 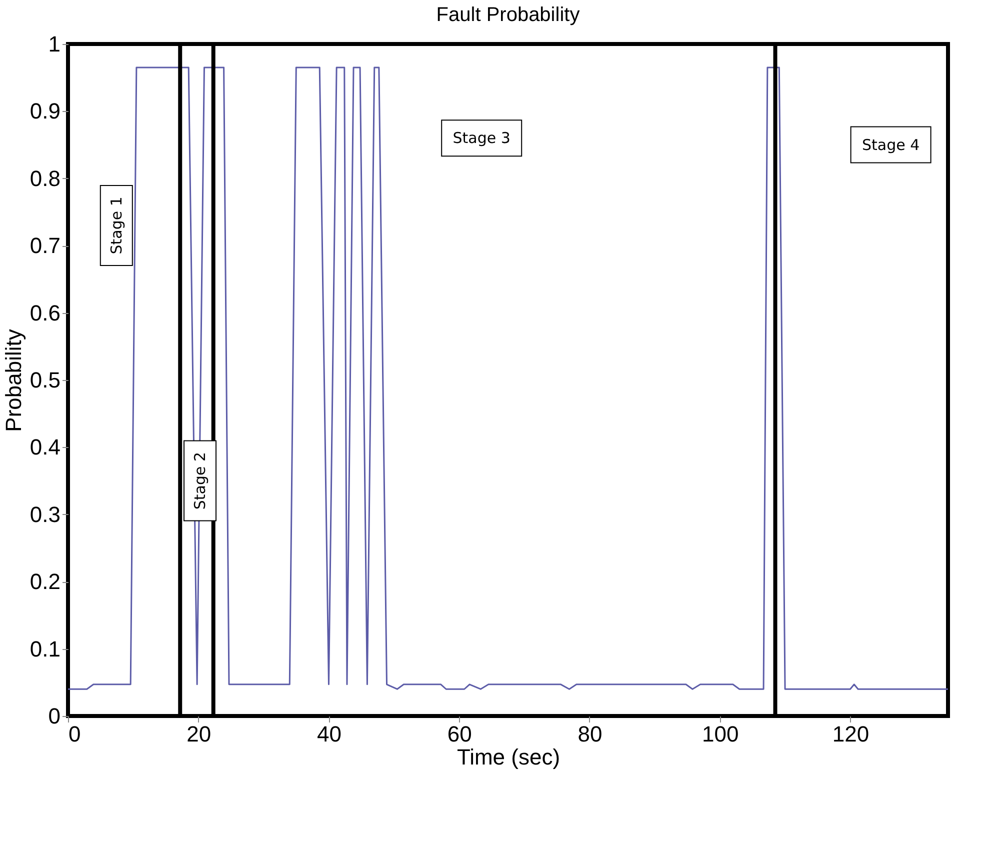 What do you see at coordinates (45, 581) in the screenshot?
I see `y-tick-label: 0.2` at bounding box center [45, 581].